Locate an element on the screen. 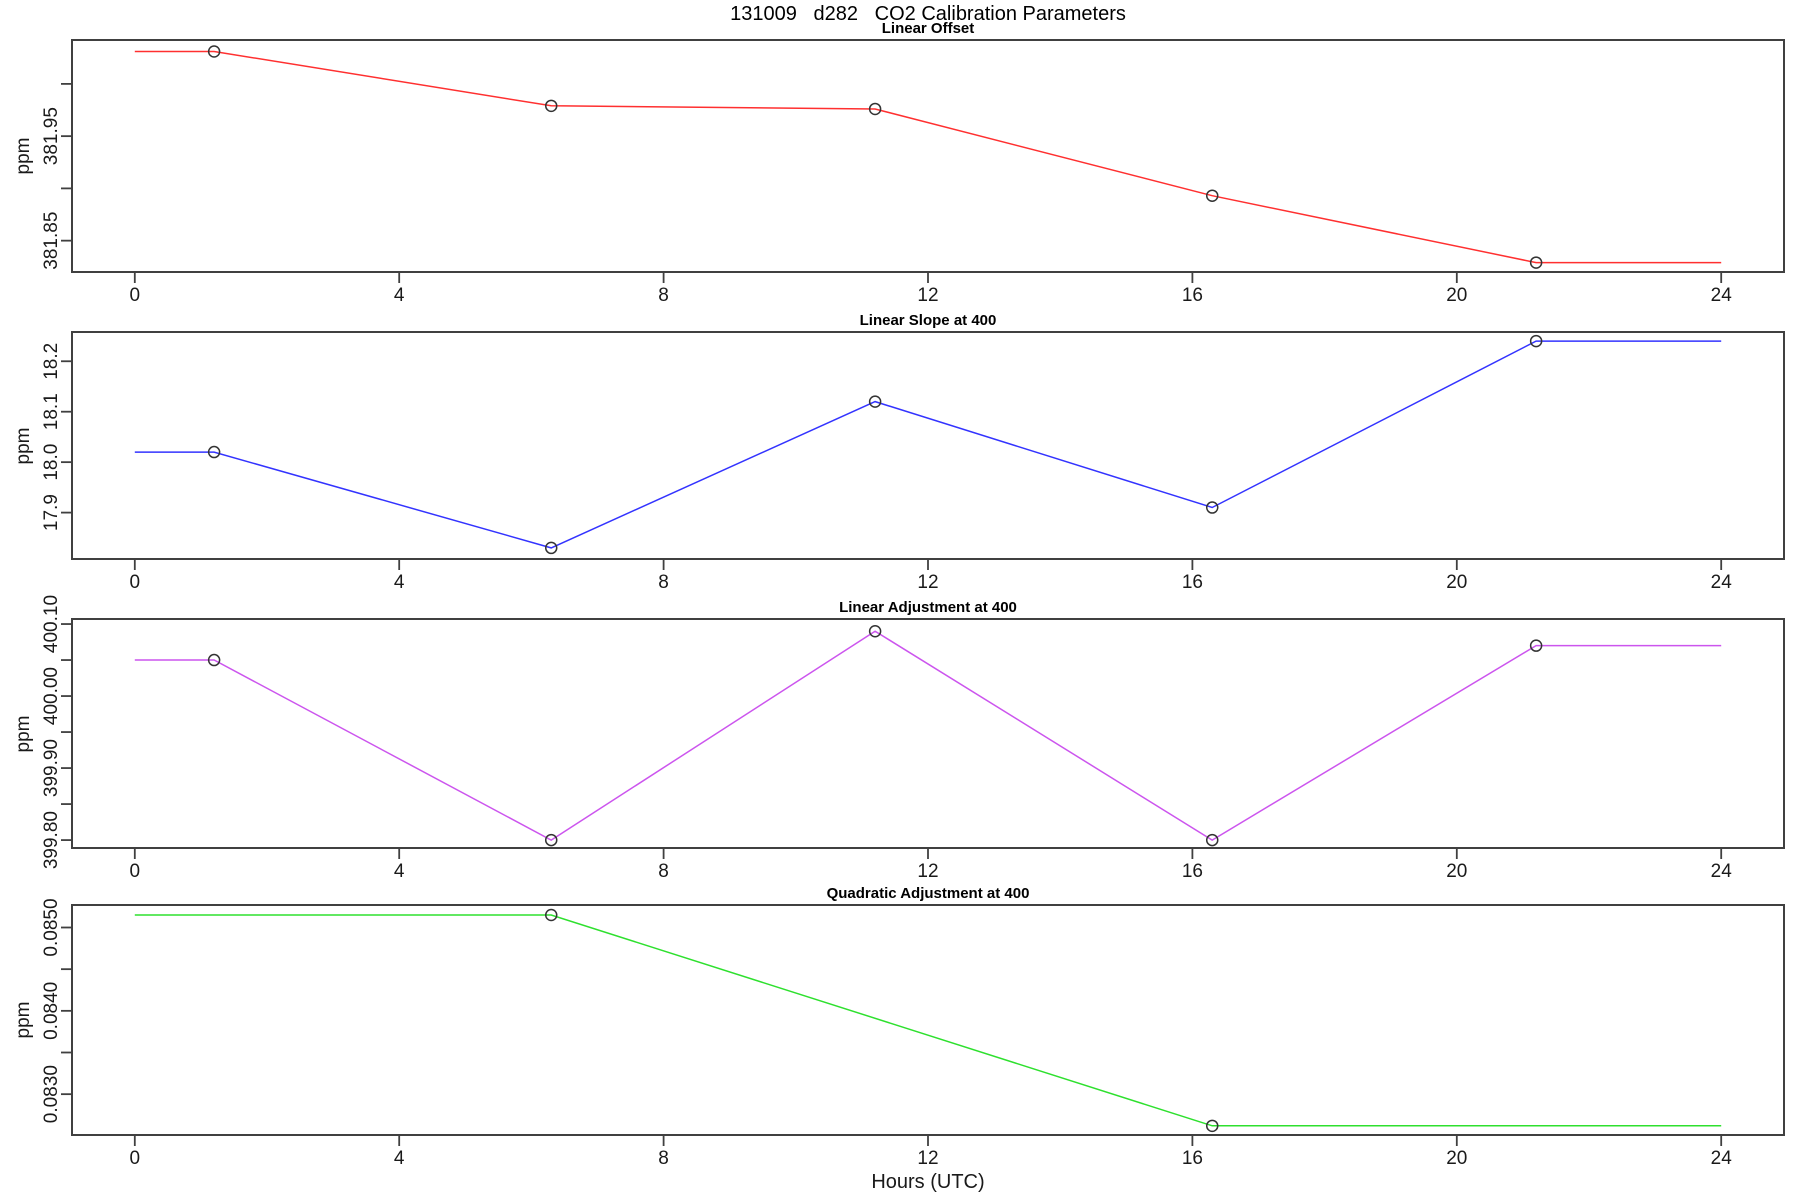 The image size is (1800, 1200). y-tick-label: 381.85 is located at coordinates (51, 241).